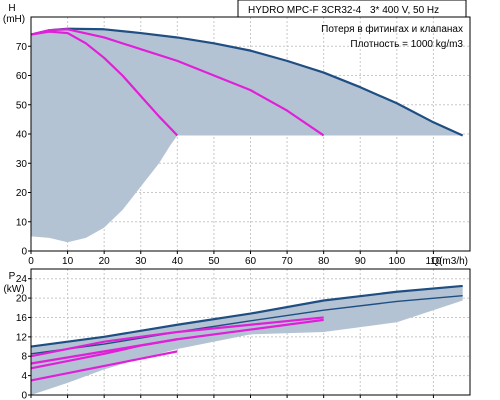 The height and width of the screenshot is (400, 500). Describe the element at coordinates (141, 261) in the screenshot. I see `x-tick-label: 30` at that location.